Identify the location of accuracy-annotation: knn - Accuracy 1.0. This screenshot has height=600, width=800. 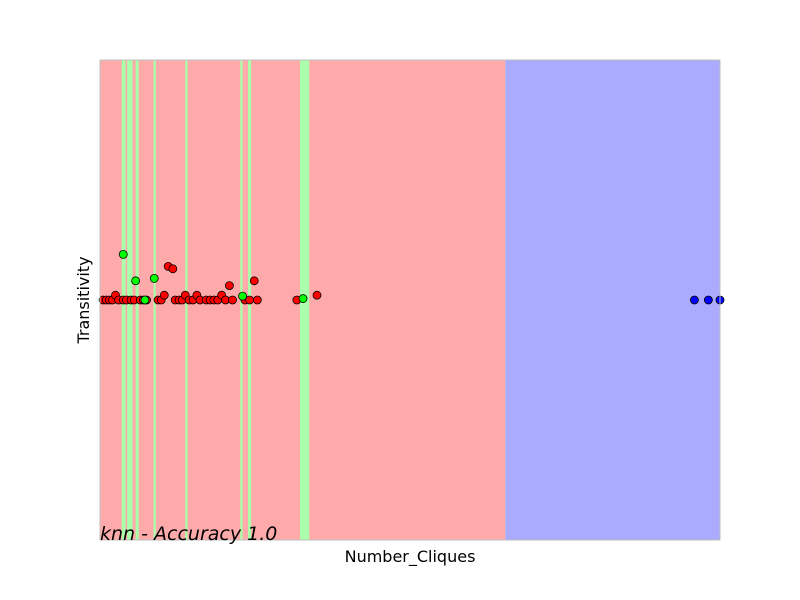
(188, 534).